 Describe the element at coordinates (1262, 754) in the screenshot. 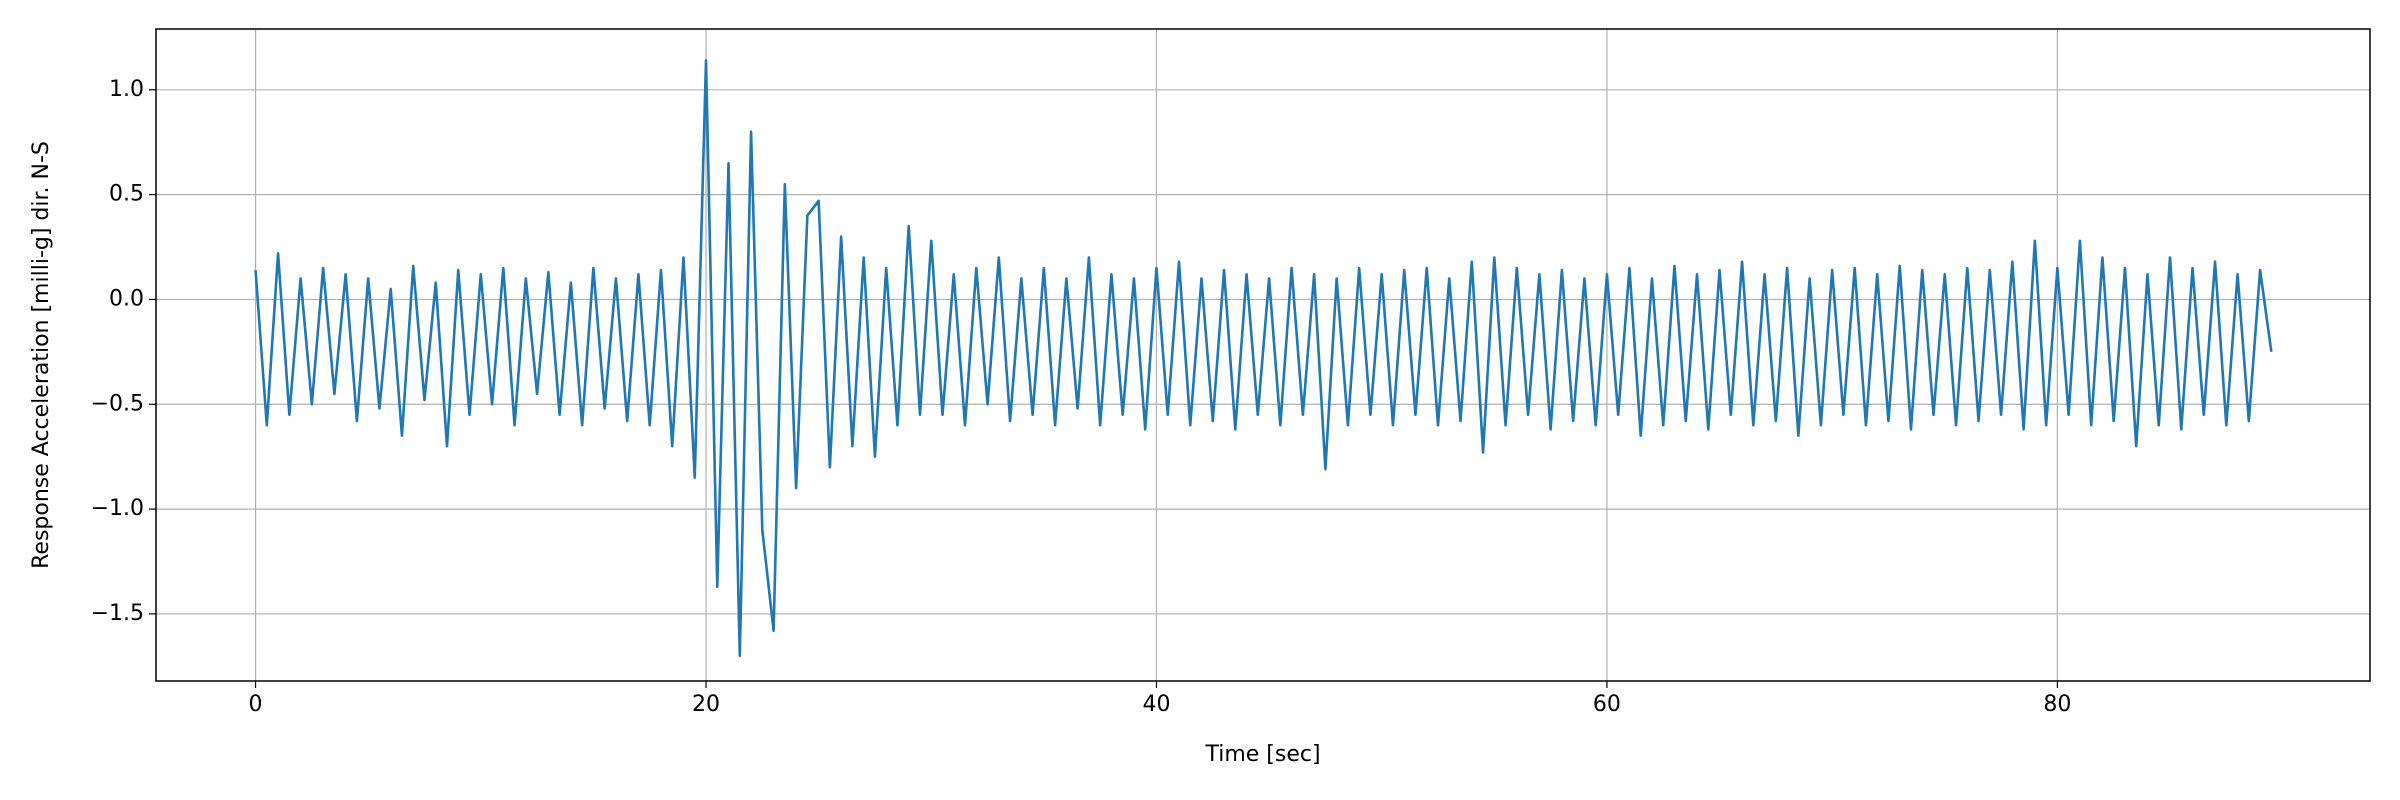

I see `x-axis-label: Time [sec]` at that location.